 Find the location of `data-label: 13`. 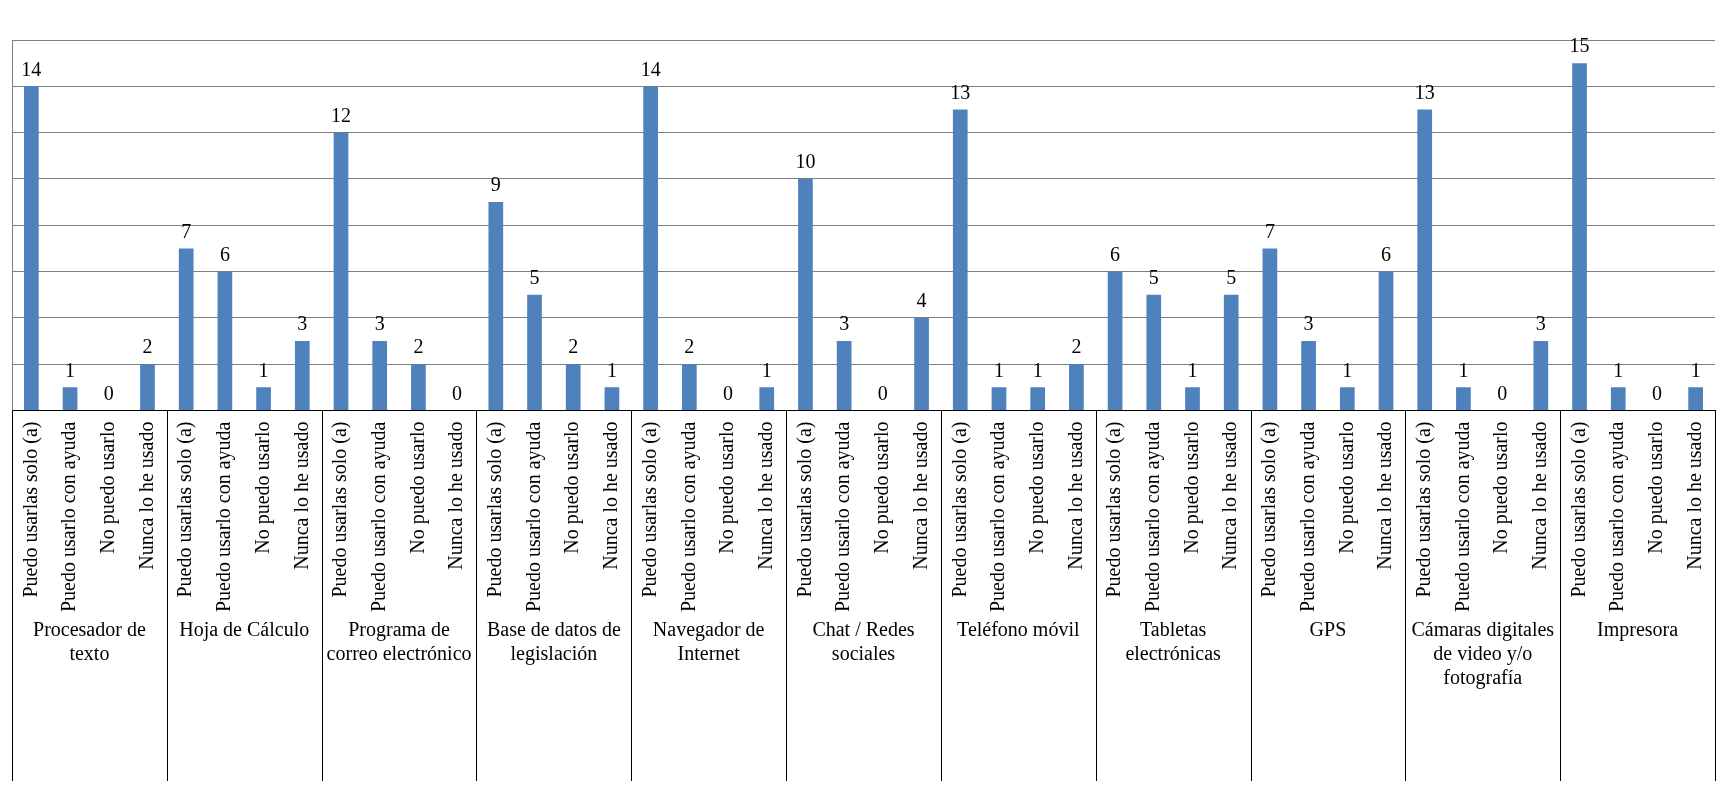

data-label: 13 is located at coordinates (1424, 91).